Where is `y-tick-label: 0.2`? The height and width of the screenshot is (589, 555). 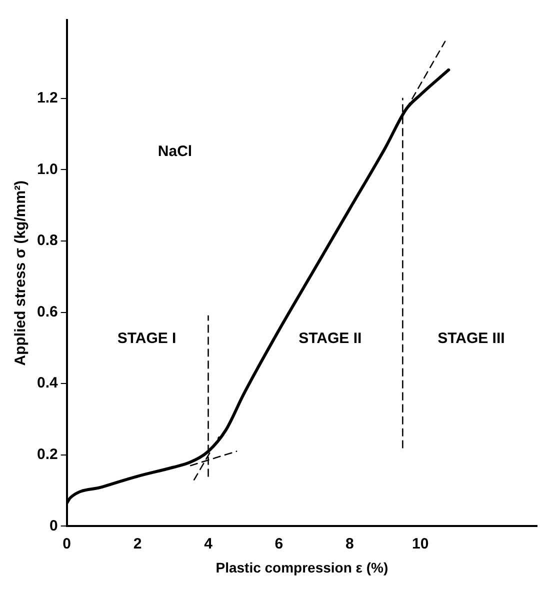
y-tick-label: 0.2 is located at coordinates (47, 455).